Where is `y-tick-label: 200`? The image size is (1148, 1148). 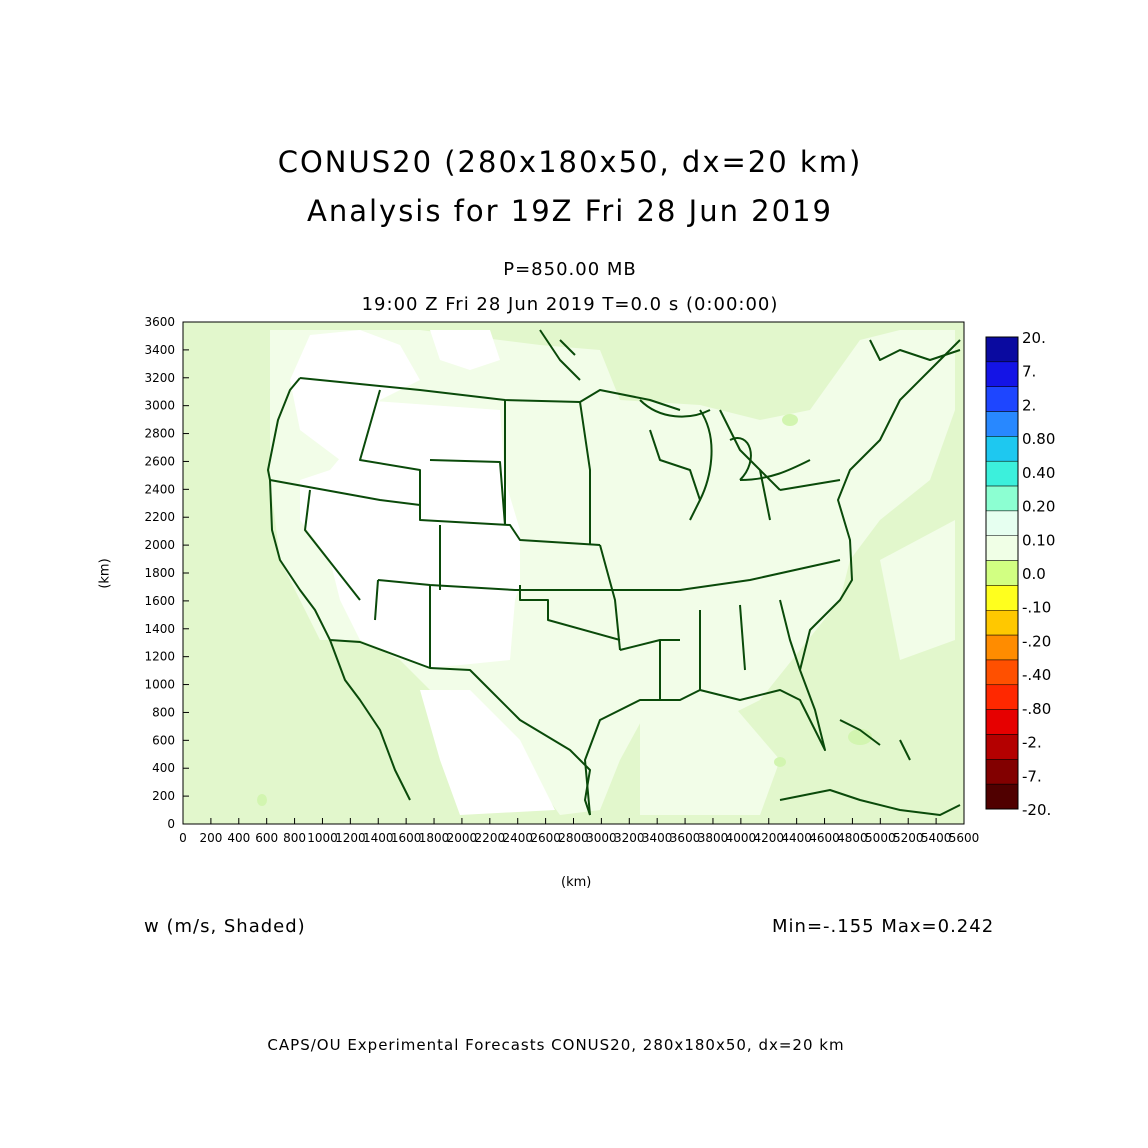
y-tick-label: 200 is located at coordinates (163, 796).